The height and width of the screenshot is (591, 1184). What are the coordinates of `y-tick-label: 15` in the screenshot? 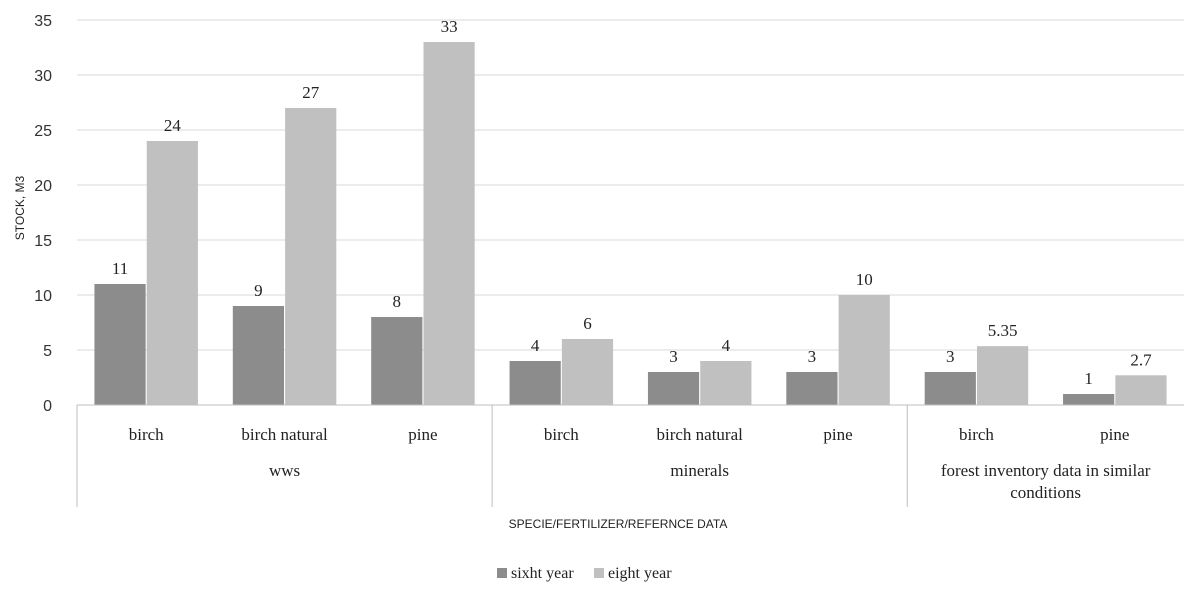 It's located at (43, 241).